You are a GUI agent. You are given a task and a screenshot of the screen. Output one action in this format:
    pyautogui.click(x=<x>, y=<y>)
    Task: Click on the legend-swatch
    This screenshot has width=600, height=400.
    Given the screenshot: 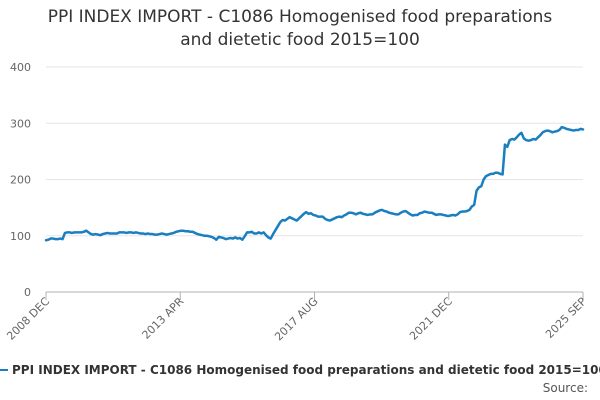 What is the action you would take?
    pyautogui.click(x=4, y=370)
    